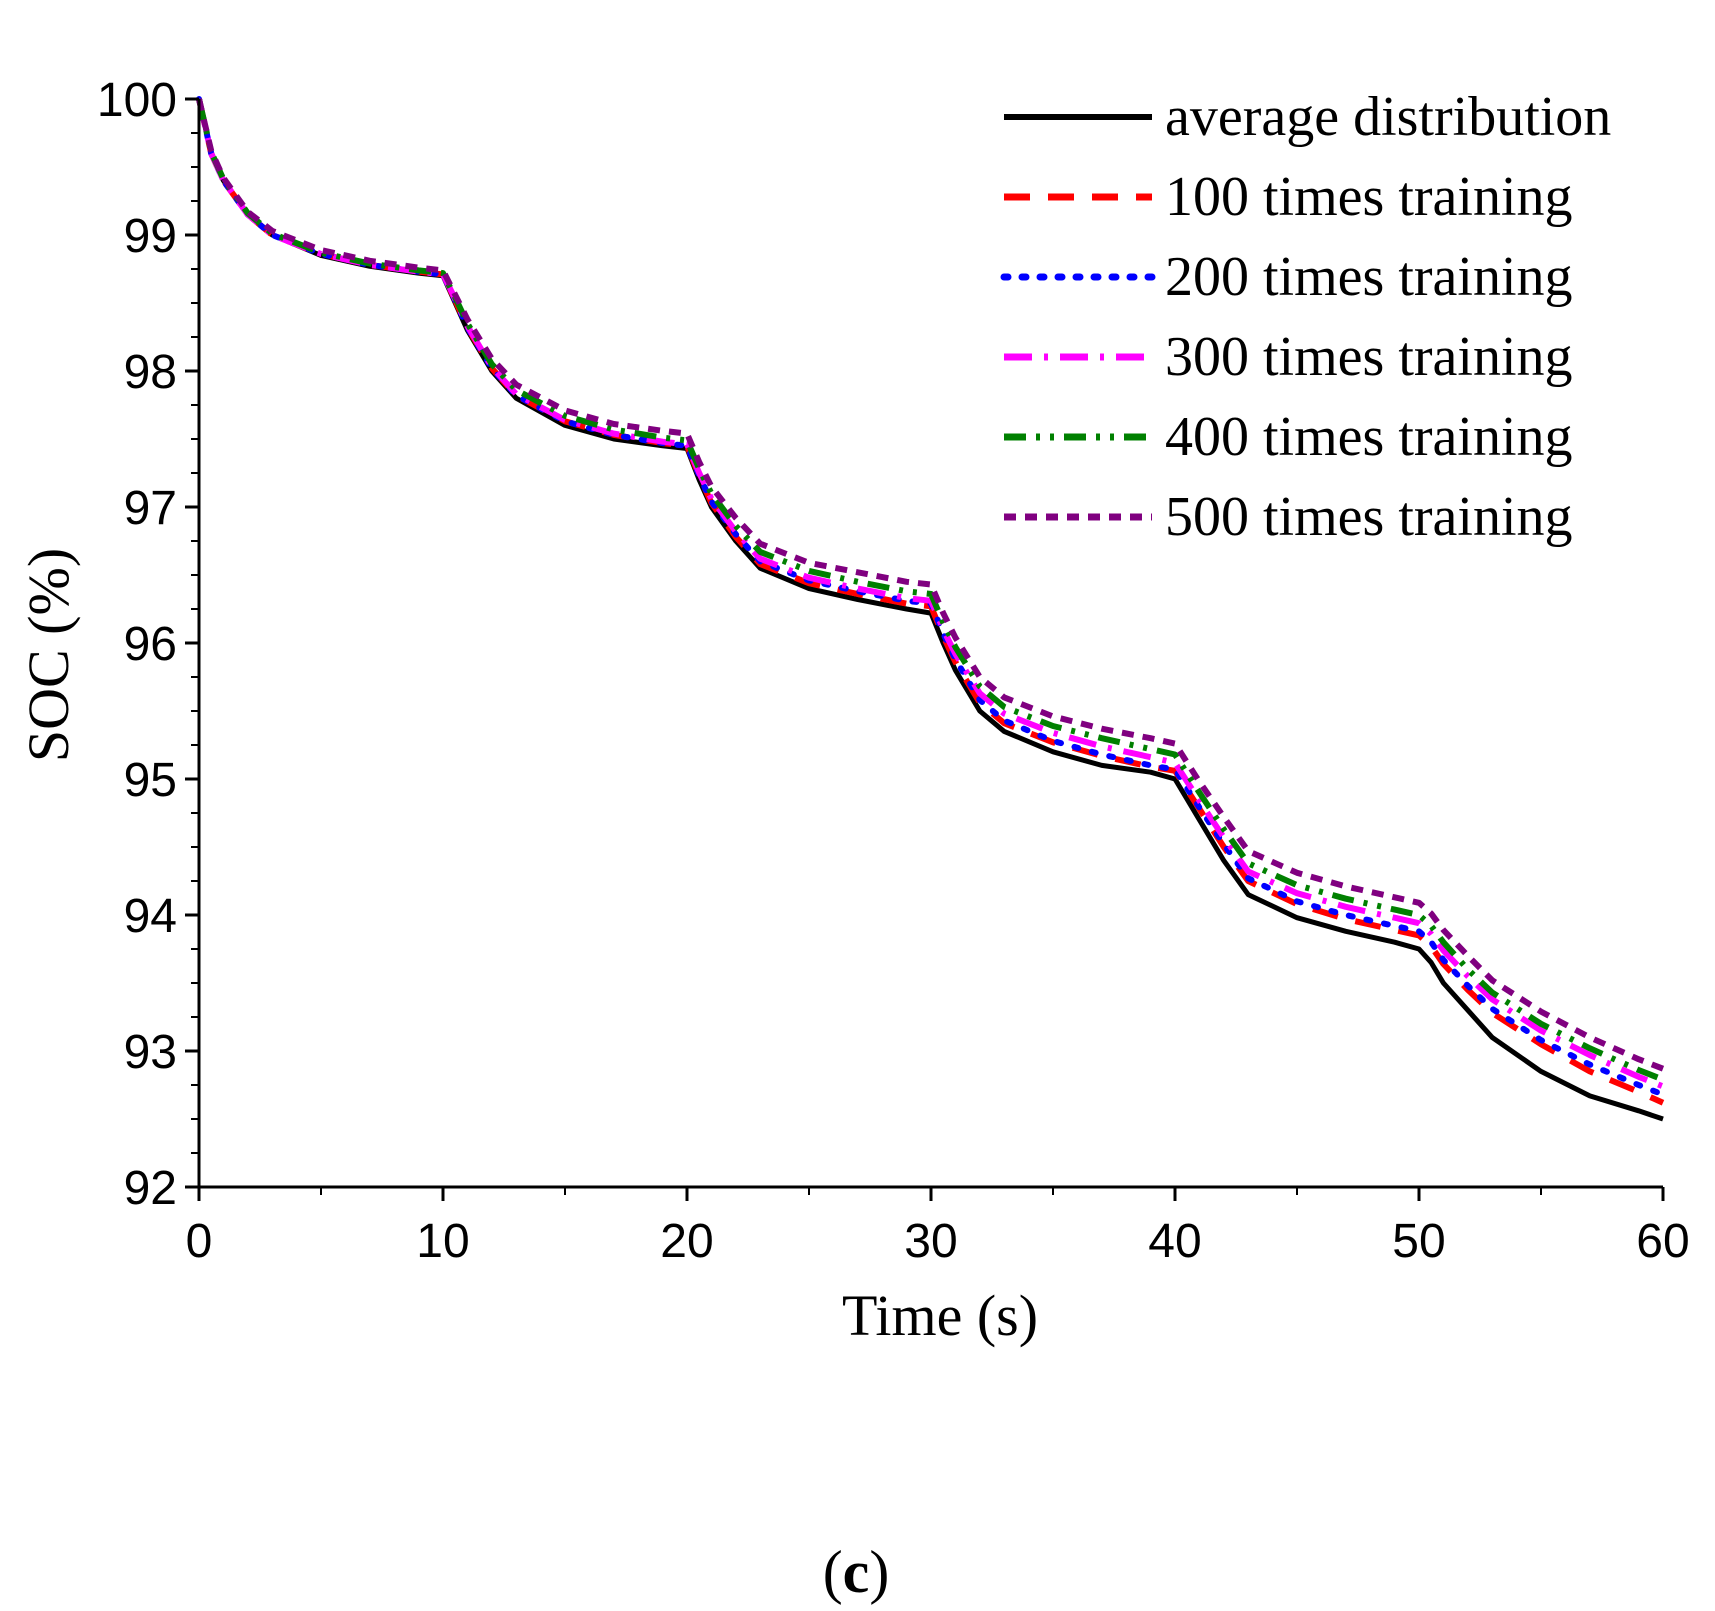  I want to click on figure-caption: (c), so click(856, 1572).